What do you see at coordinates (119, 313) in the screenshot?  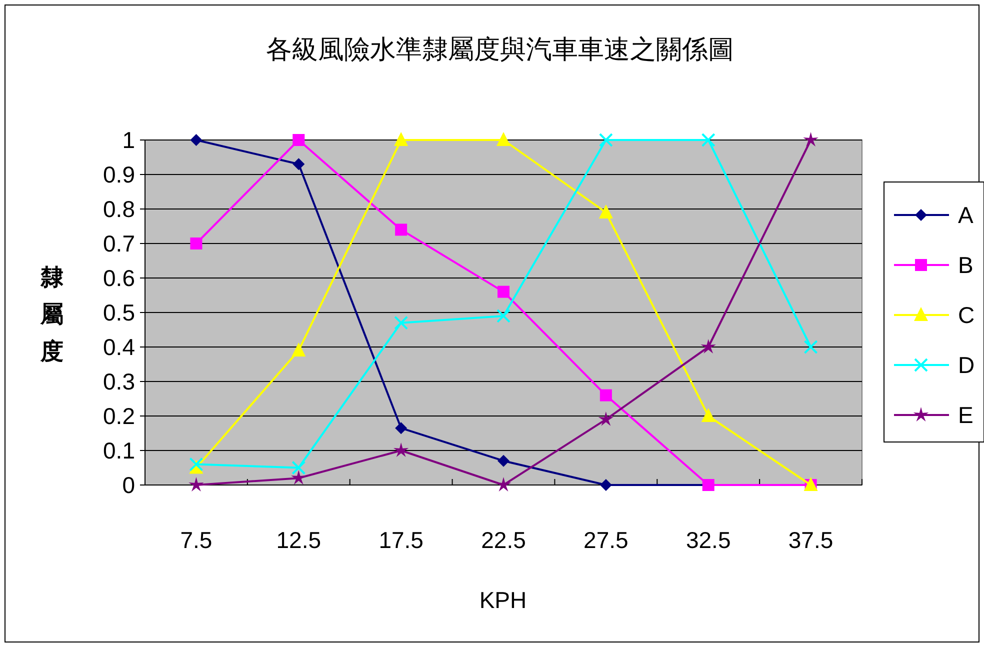 I see `y-tick-label: 0.5` at bounding box center [119, 313].